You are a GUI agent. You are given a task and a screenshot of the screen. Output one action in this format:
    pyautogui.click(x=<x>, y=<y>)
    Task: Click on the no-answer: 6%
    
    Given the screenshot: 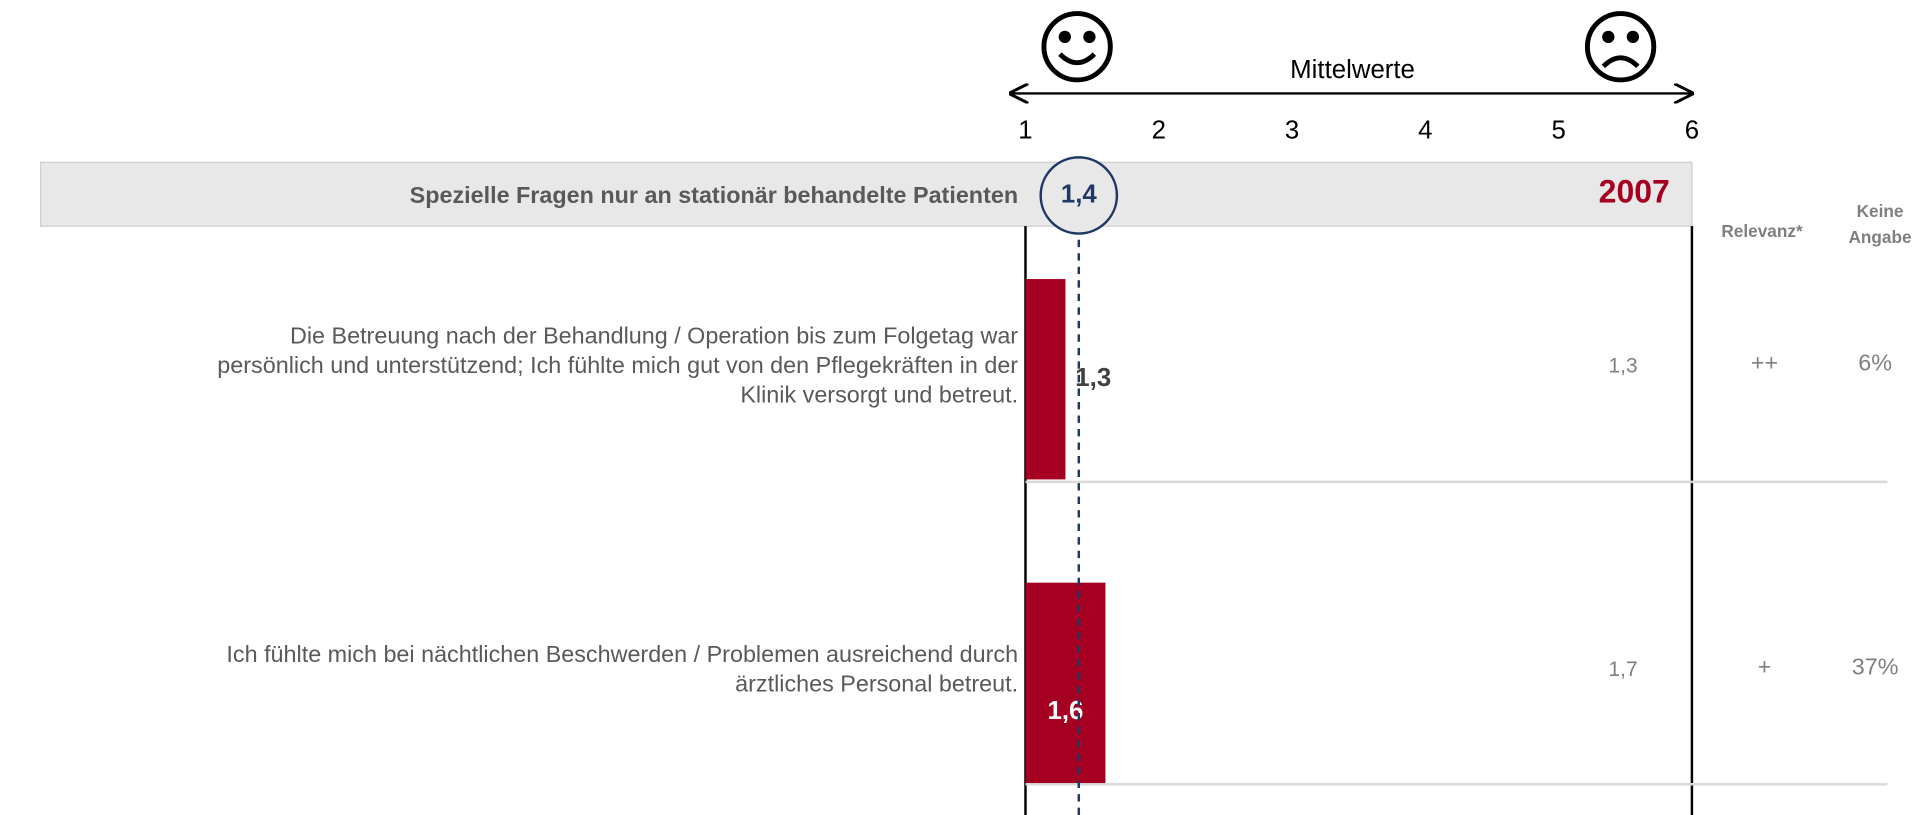 What is the action you would take?
    pyautogui.click(x=1875, y=363)
    